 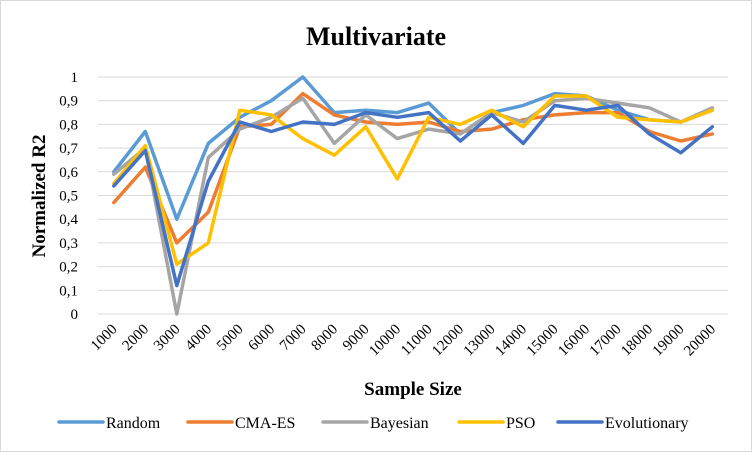 I want to click on y-tick-label: 0,1, so click(x=68, y=291).